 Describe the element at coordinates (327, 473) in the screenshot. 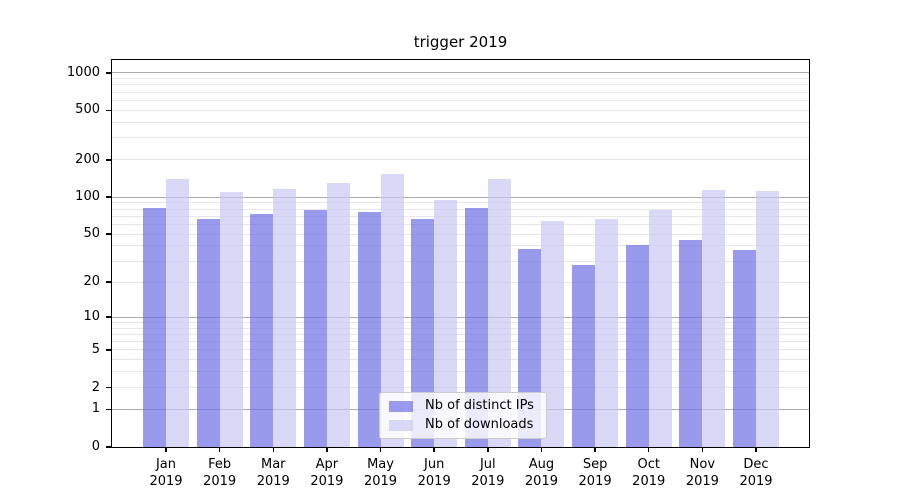

I see `x-axis-tick-label: Apr 2019` at that location.